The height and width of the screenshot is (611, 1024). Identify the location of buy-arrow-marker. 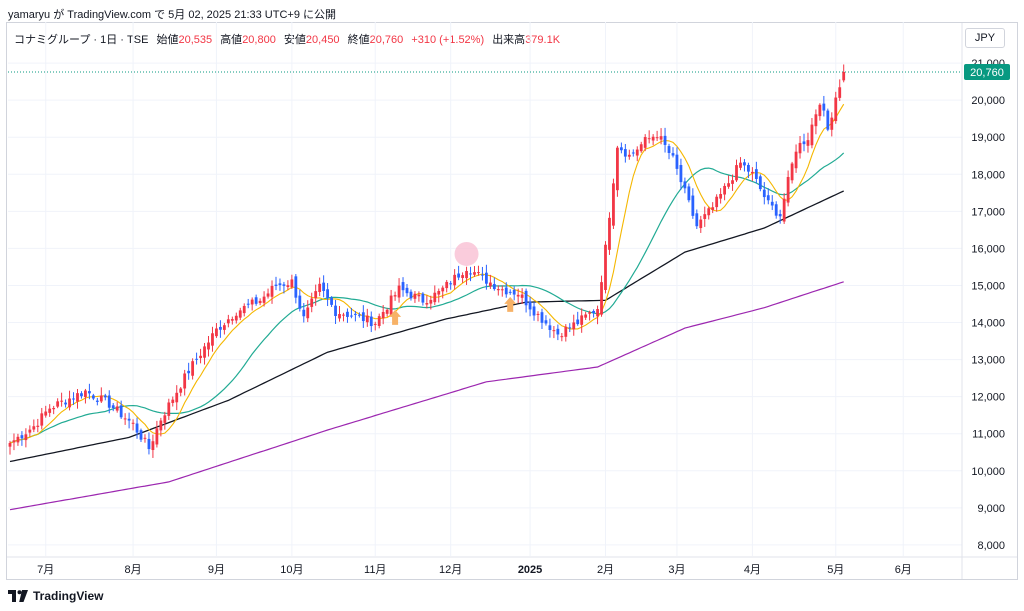
(510, 304).